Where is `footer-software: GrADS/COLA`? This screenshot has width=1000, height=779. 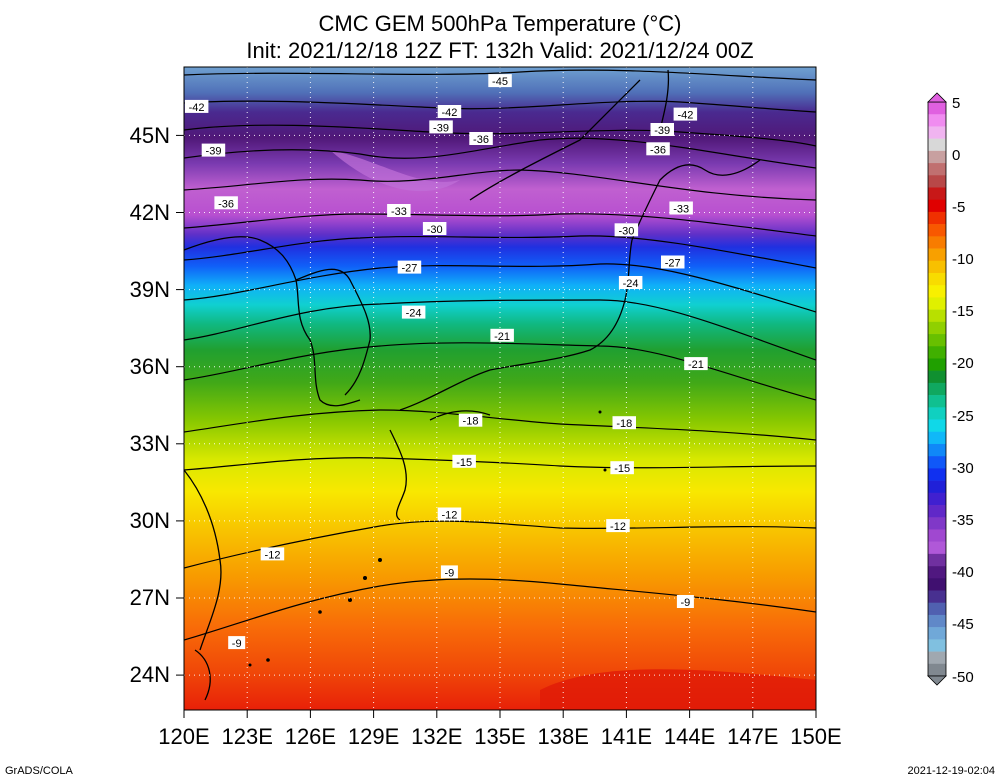
footer-software: GrADS/COLA is located at coordinates (39, 771).